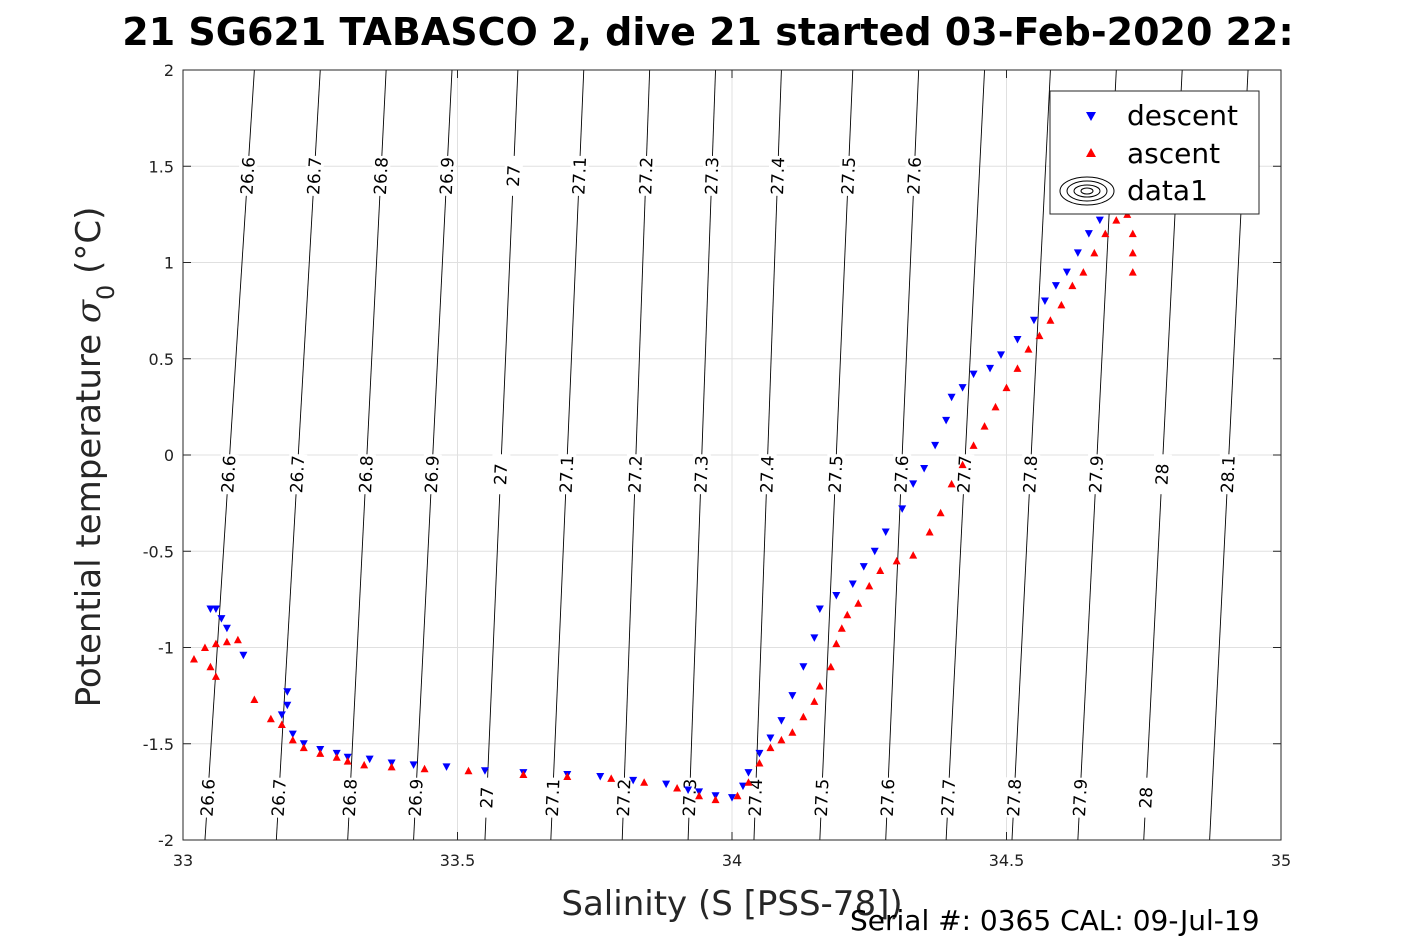 Image resolution: width=1417 pixels, height=945 pixels. What do you see at coordinates (767, 474) in the screenshot?
I see `contour-label-27-4: 27.4` at bounding box center [767, 474].